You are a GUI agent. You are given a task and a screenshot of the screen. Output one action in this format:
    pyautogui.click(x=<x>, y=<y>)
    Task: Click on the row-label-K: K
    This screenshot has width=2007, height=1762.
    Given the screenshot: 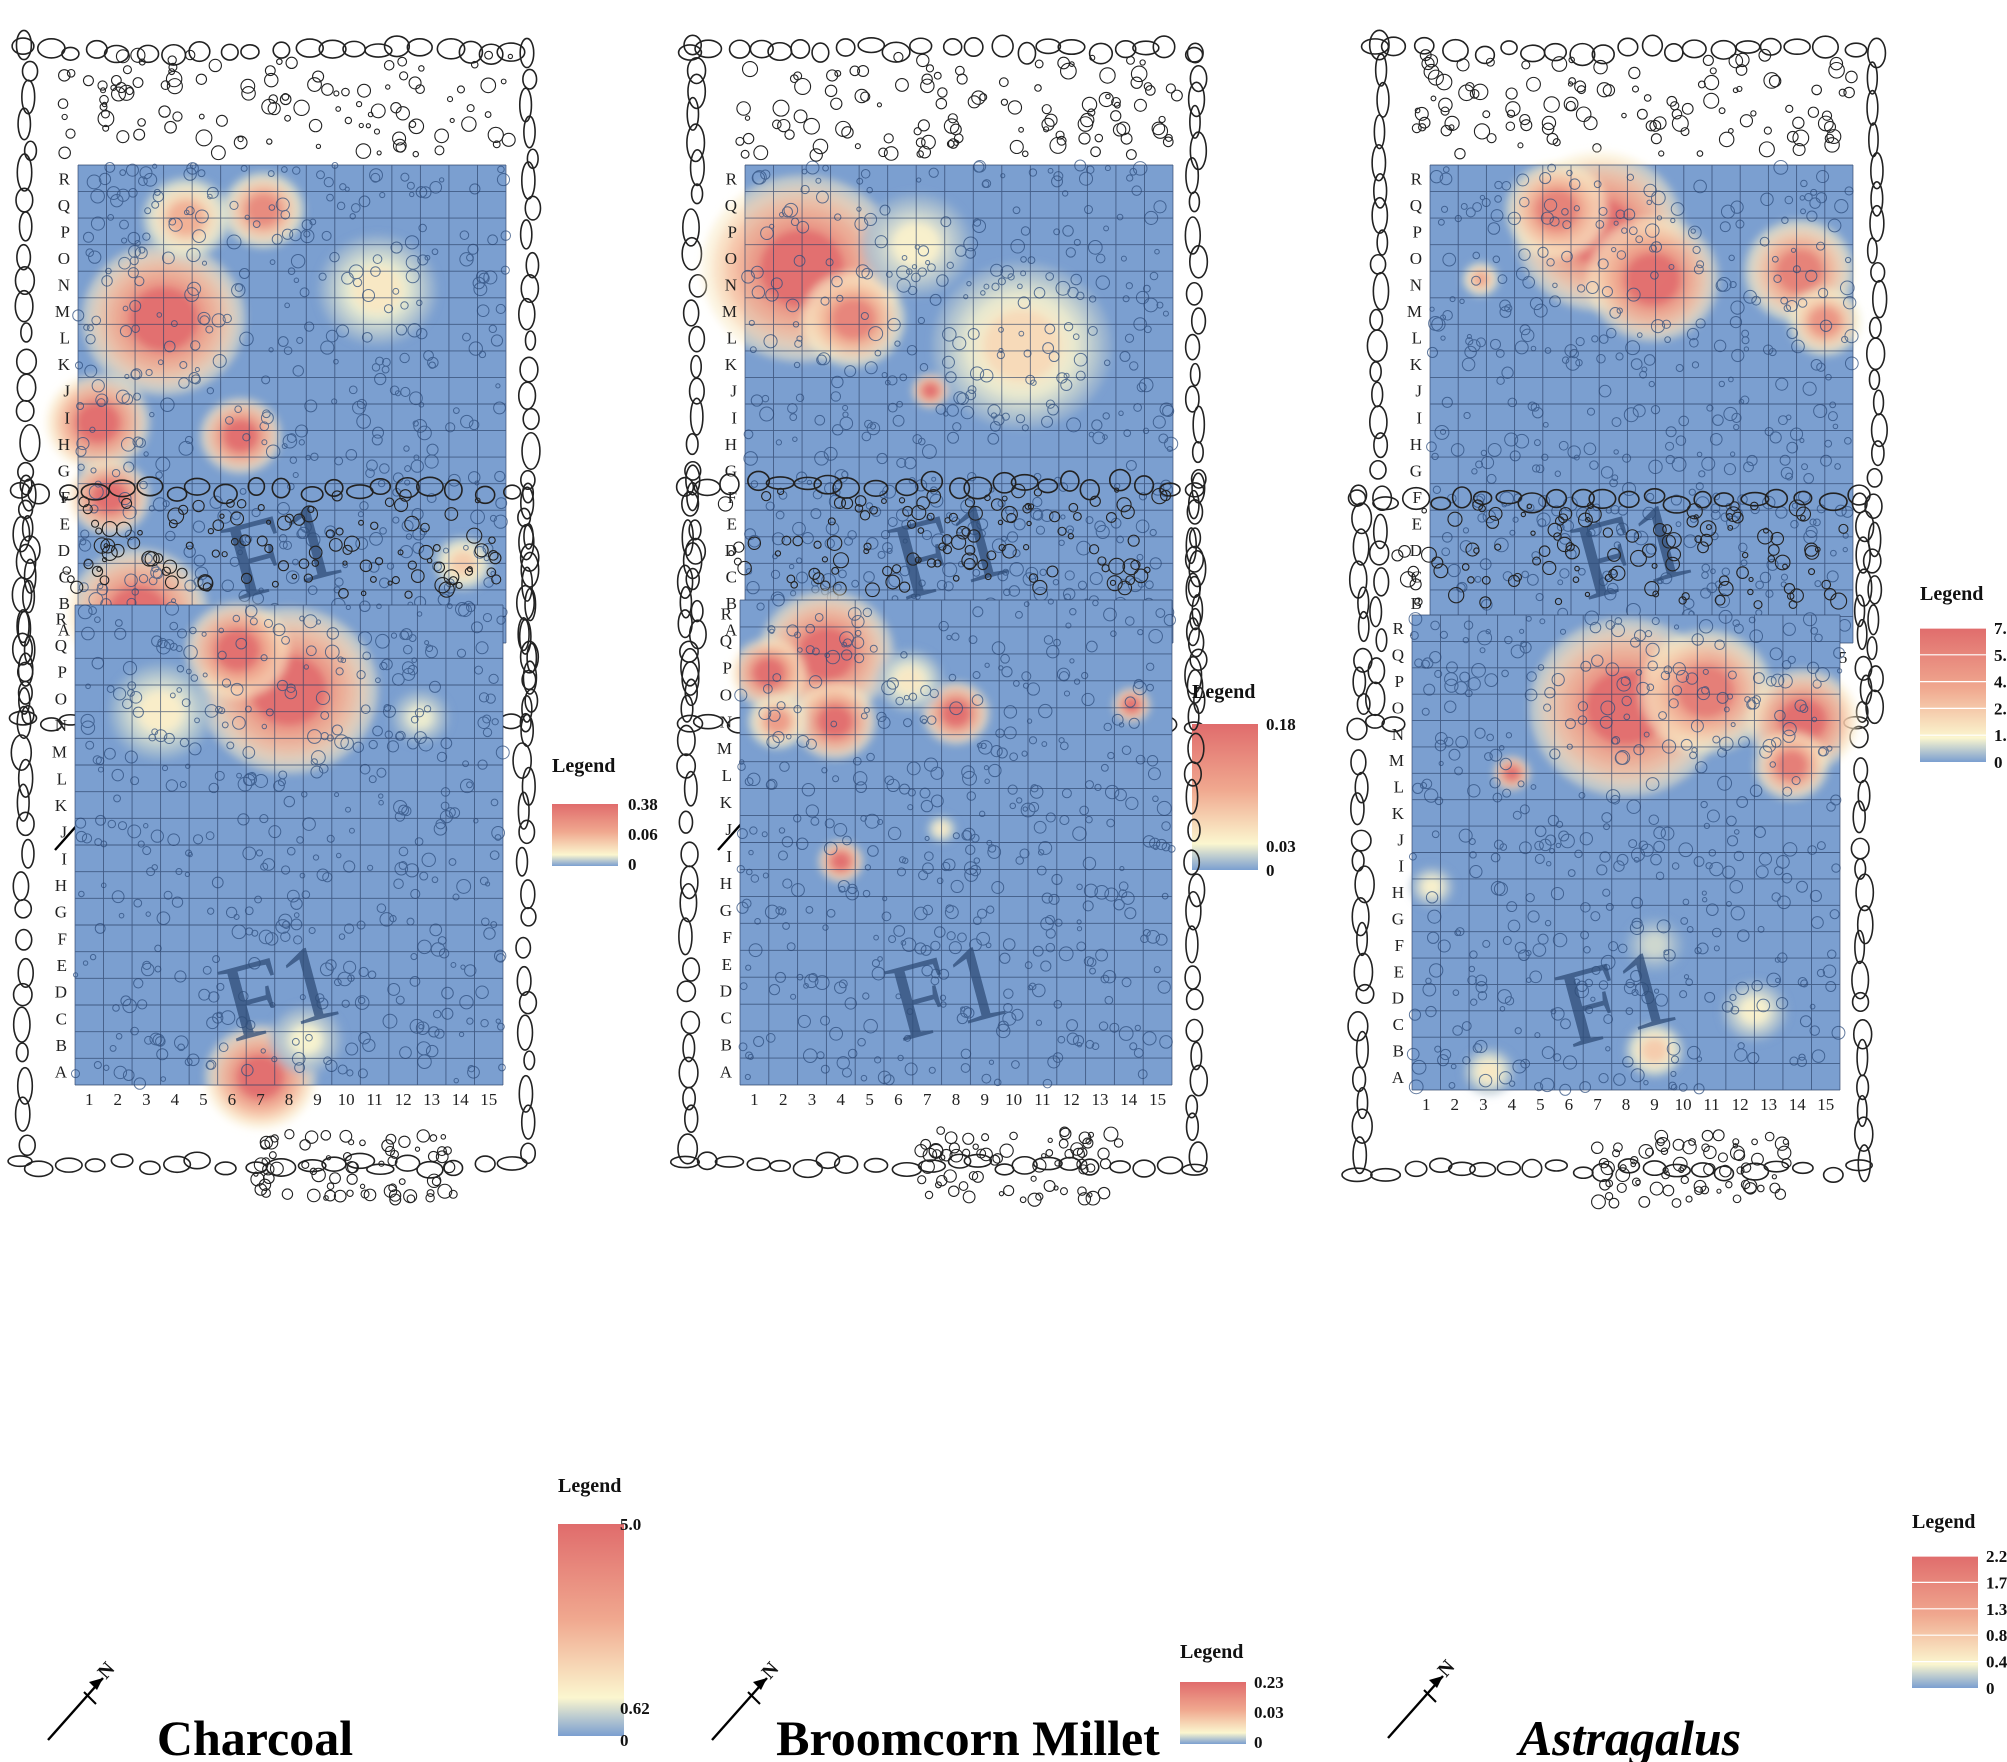 What is the action you would take?
    pyautogui.click(x=1398, y=813)
    